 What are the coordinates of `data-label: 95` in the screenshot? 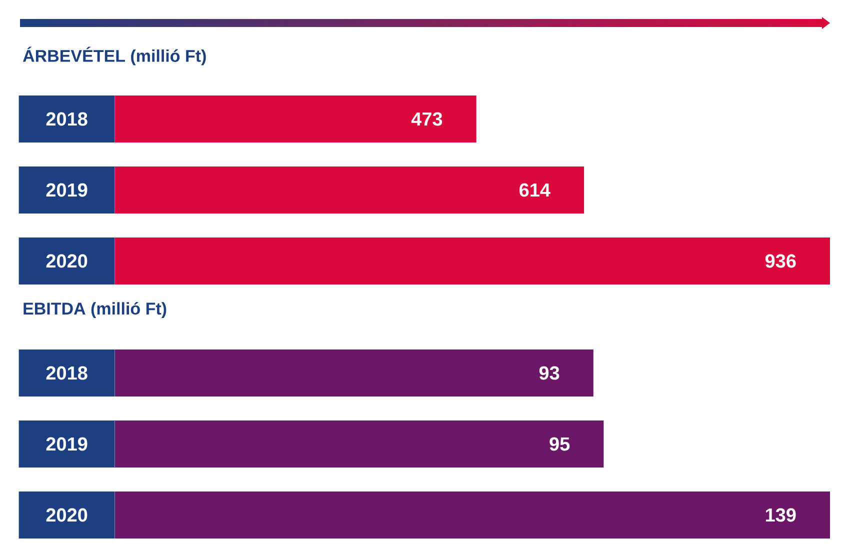 It's located at (560, 444).